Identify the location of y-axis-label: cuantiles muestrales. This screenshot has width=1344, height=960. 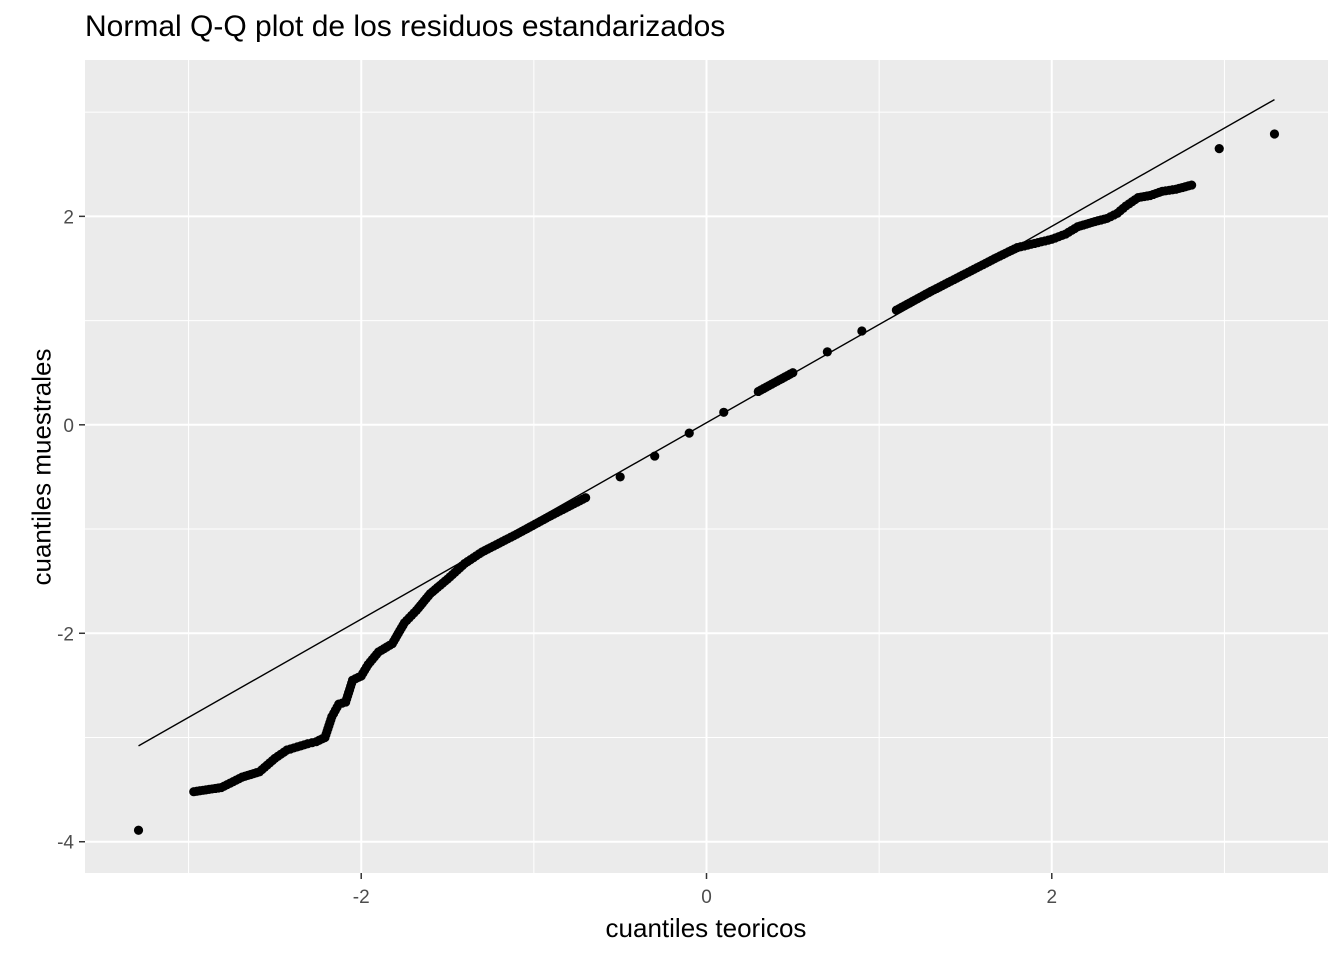
(41, 467).